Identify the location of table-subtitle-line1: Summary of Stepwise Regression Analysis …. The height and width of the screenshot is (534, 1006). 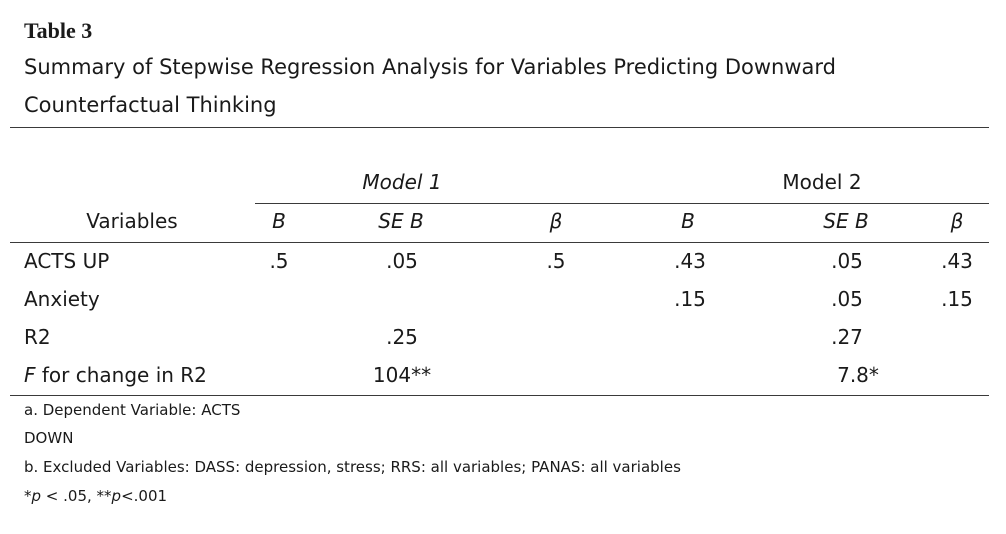
(430, 67).